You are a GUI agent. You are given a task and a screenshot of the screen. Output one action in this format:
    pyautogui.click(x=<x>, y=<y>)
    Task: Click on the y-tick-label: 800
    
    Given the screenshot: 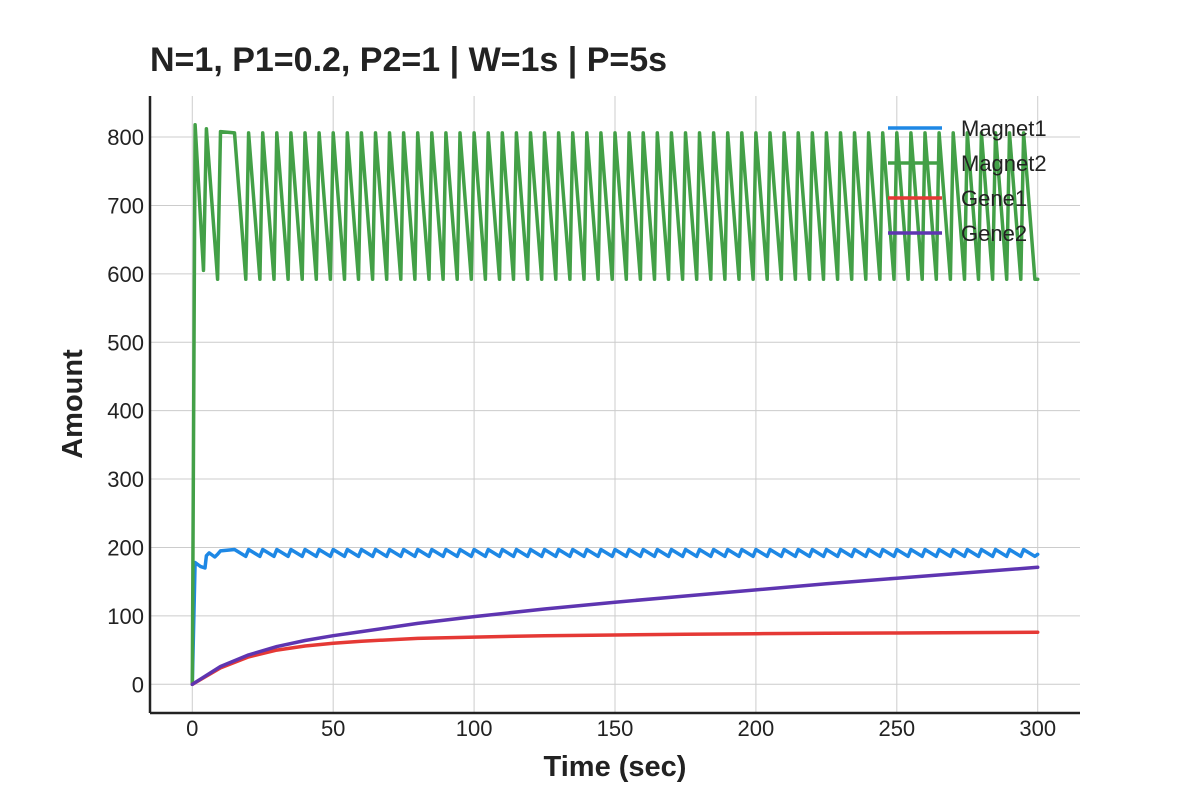 What is the action you would take?
    pyautogui.click(x=125, y=137)
    